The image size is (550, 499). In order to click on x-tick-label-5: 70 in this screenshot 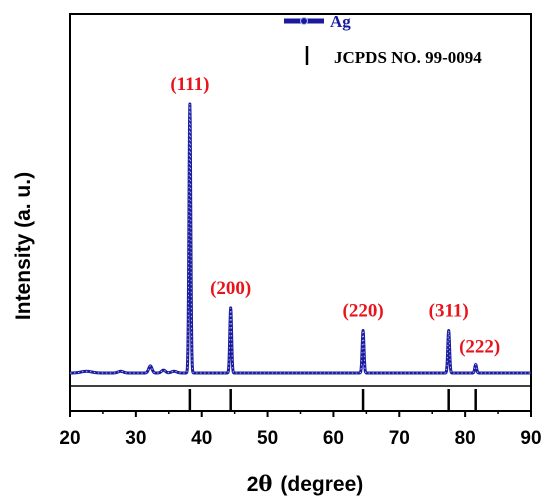, I will do `click(399, 438)`.